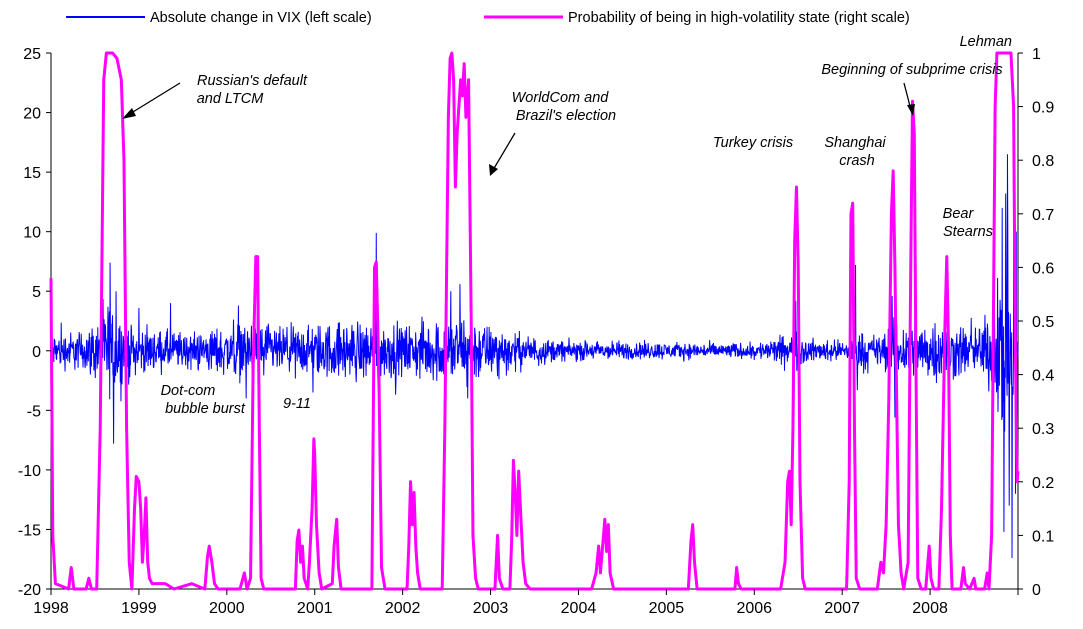 The image size is (1083, 629). Describe the element at coordinates (29, 590) in the screenshot. I see `left-tick-label: -20` at that location.